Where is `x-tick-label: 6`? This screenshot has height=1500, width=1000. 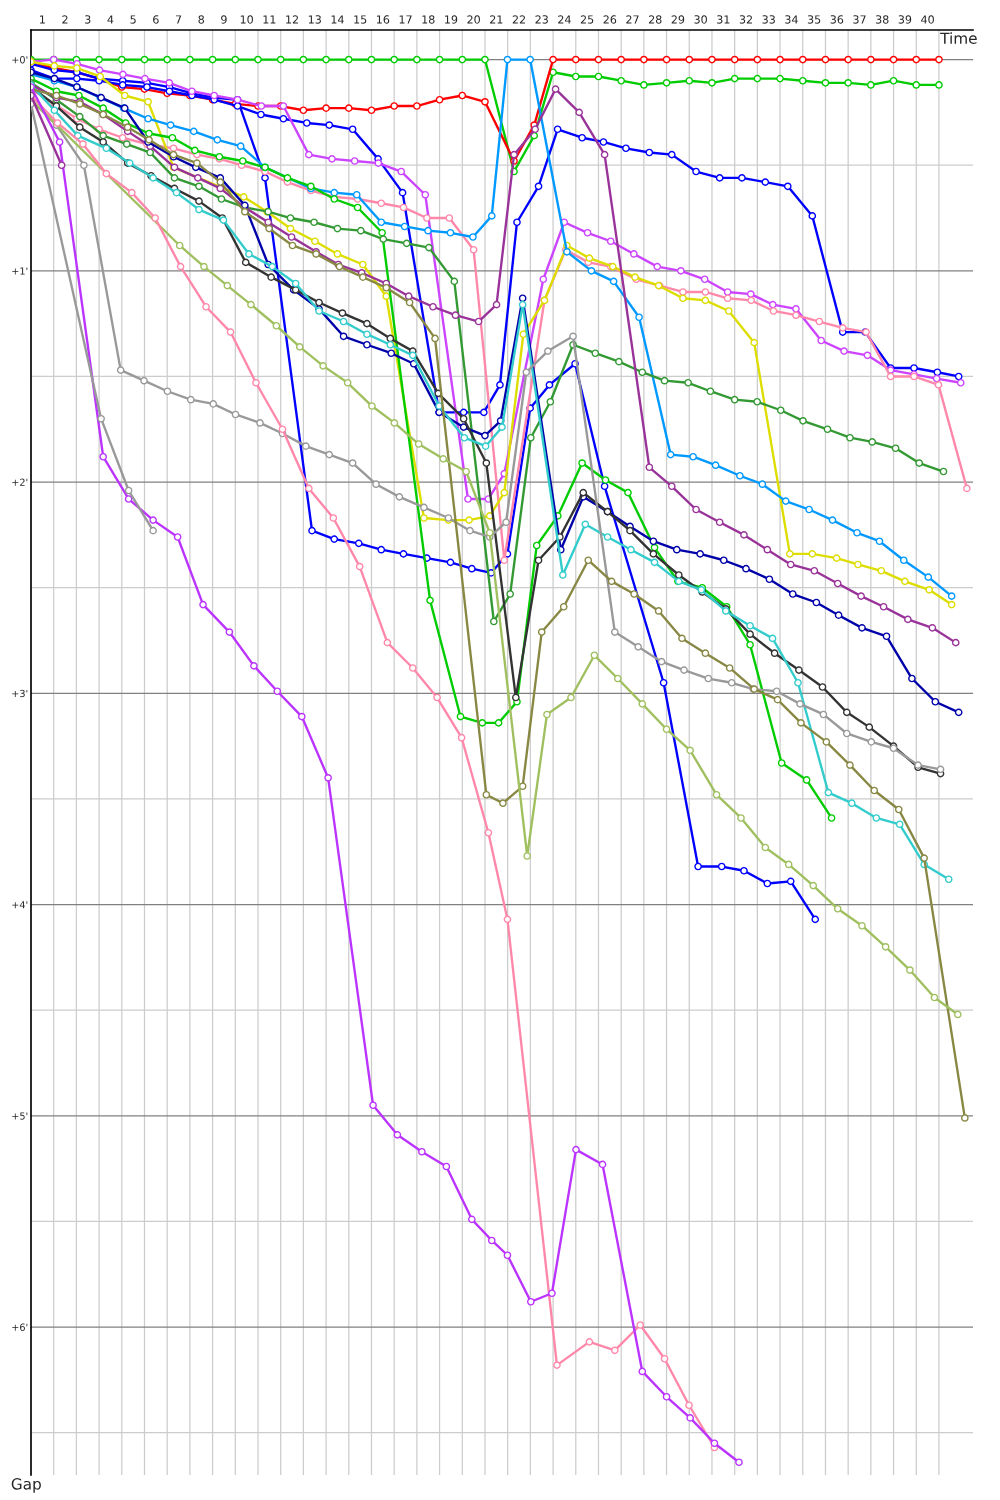
x-tick-label: 6 is located at coordinates (156, 19).